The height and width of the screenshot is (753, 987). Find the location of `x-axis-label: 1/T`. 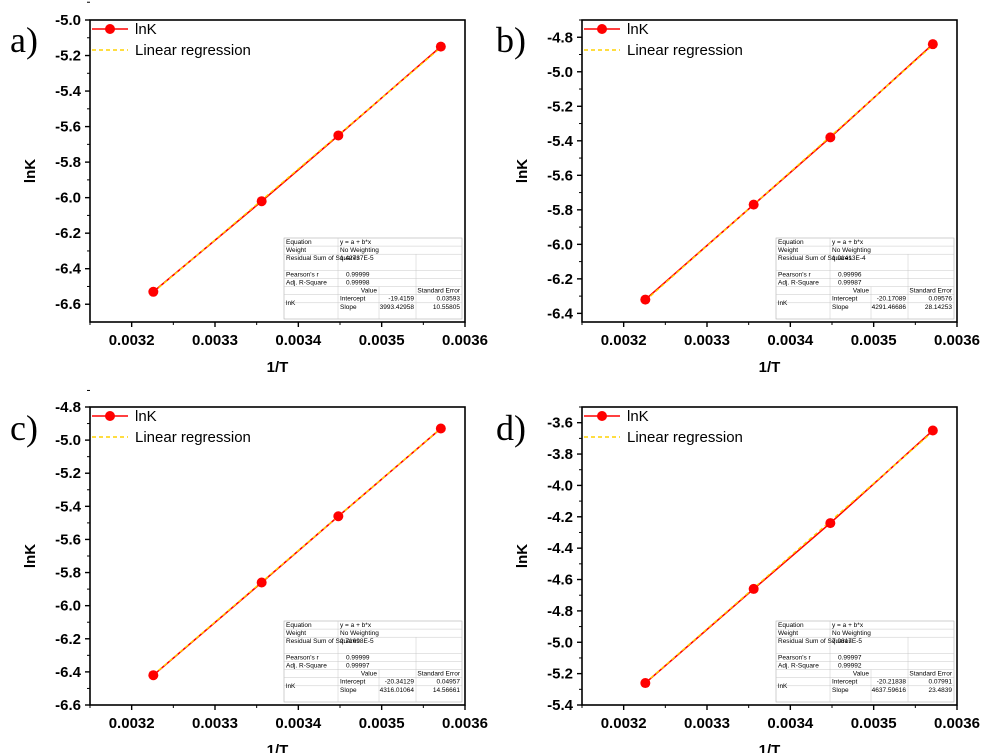

x-axis-label: 1/T is located at coordinates (770, 367).